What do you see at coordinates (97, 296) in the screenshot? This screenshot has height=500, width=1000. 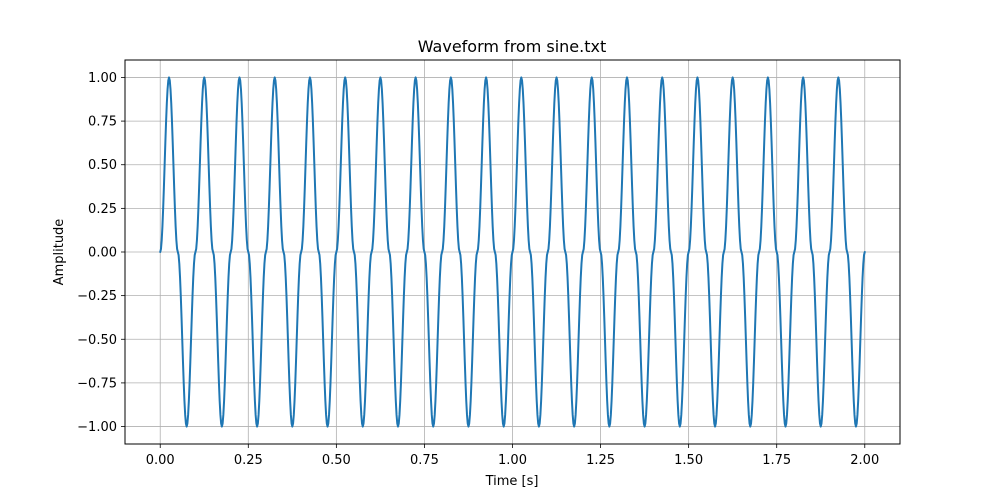 I see `y-tick-label: −0.25` at bounding box center [97, 296].